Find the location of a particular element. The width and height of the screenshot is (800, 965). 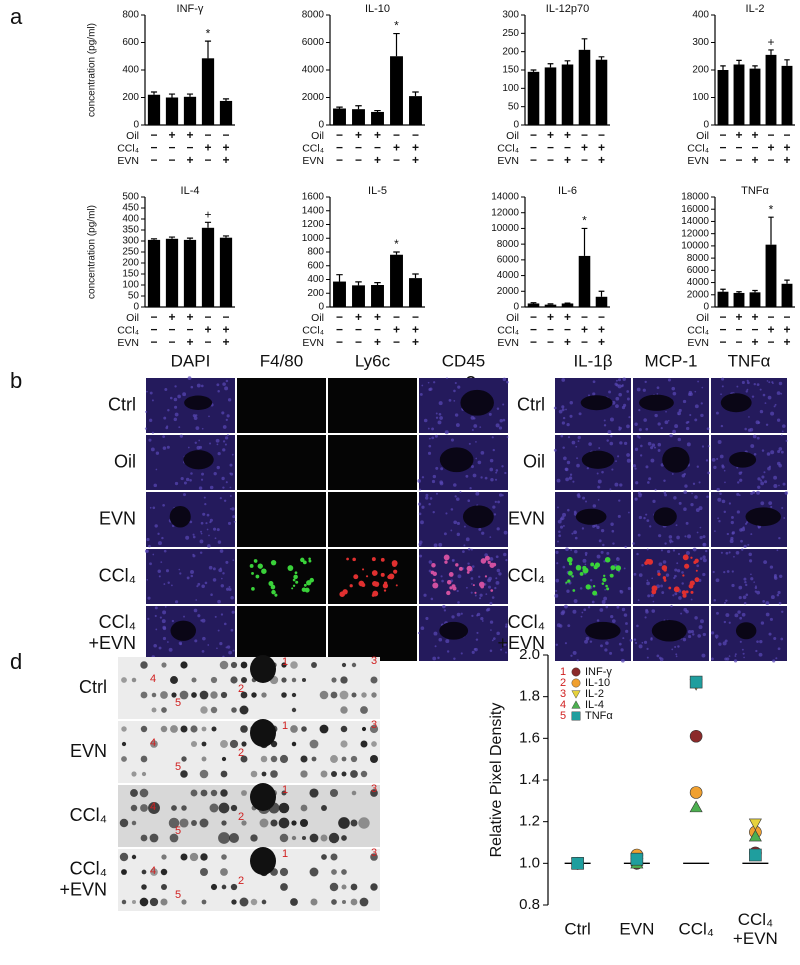

legend-marker is located at coordinates (576, 672).